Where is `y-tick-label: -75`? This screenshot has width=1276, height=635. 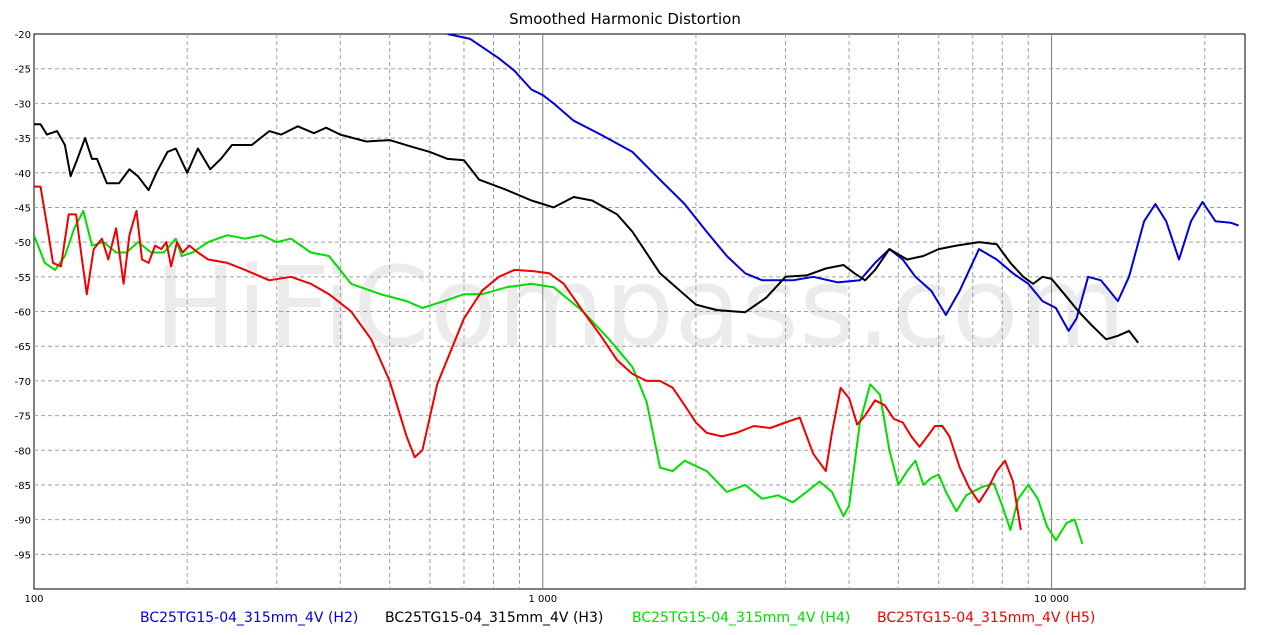
y-tick-label: -75 is located at coordinates (23, 417).